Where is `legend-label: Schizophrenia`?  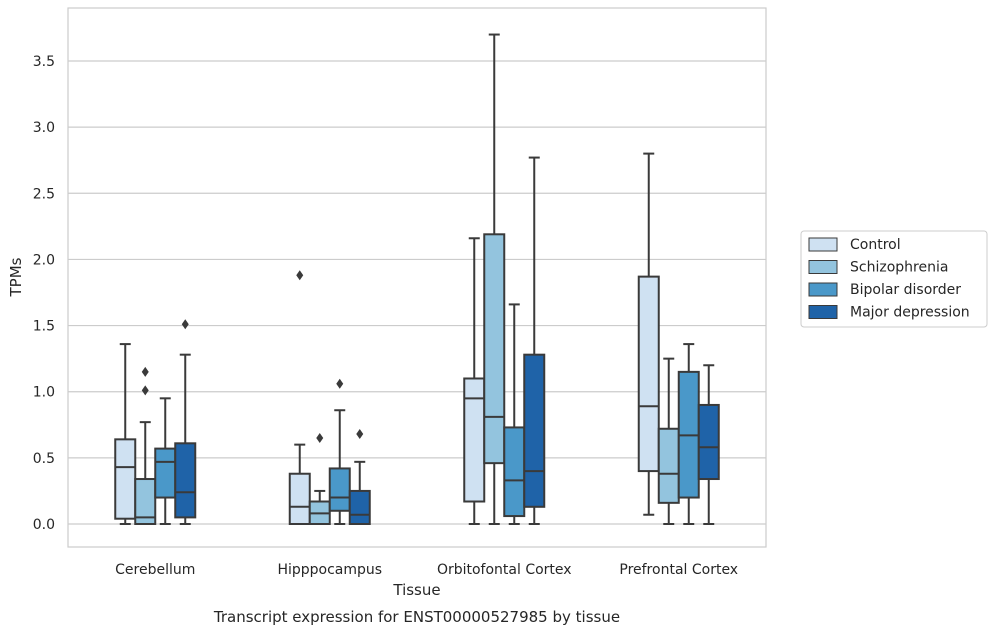
legend-label: Schizophrenia is located at coordinates (899, 268).